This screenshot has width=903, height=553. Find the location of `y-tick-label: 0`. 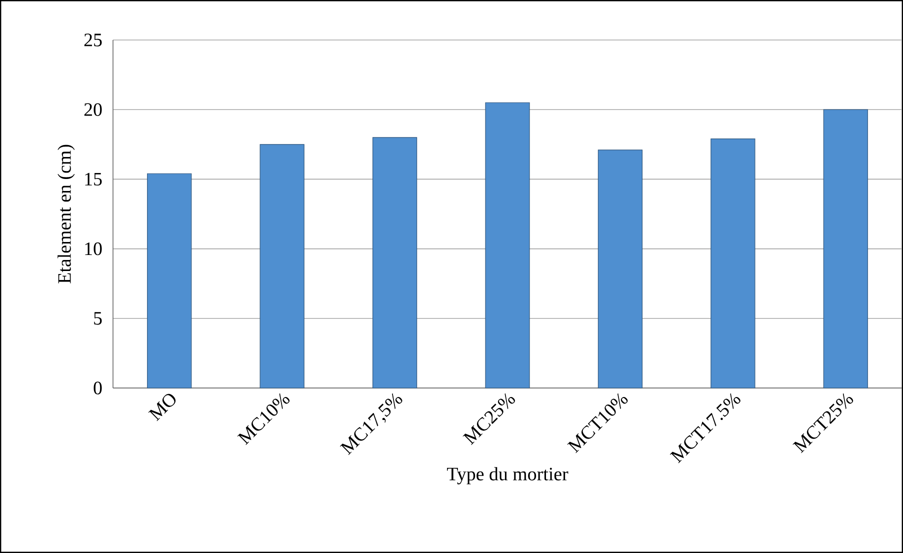

y-tick-label: 0 is located at coordinates (98, 388).